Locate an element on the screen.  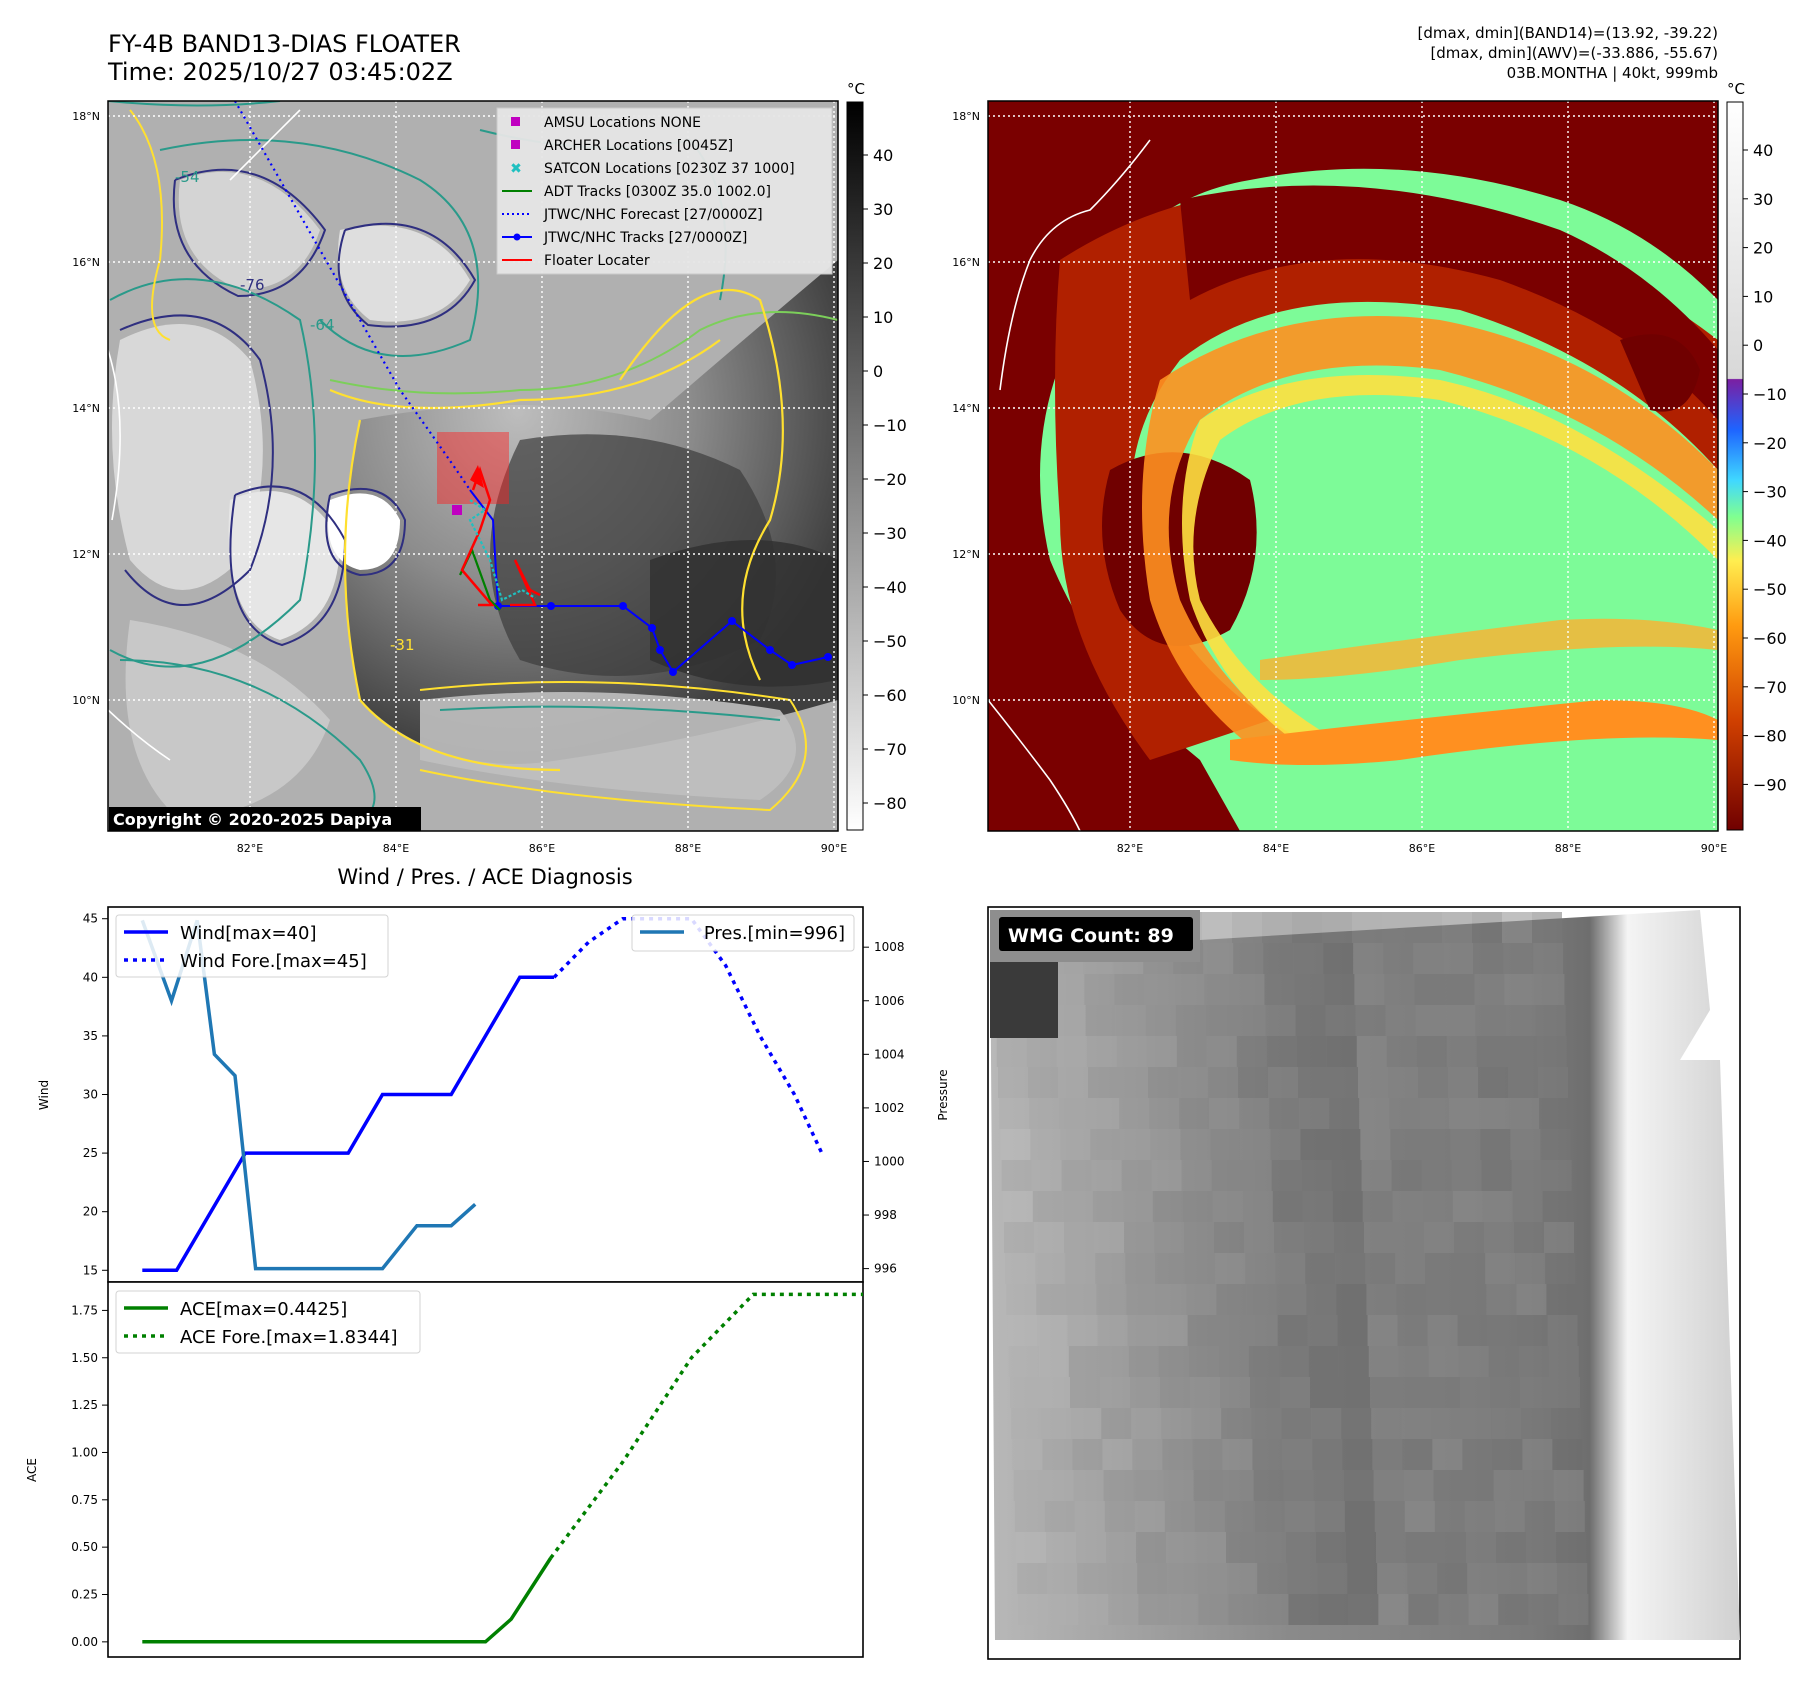
pressure-legend-label: Pres.[min=996] is located at coordinates (774, 933).